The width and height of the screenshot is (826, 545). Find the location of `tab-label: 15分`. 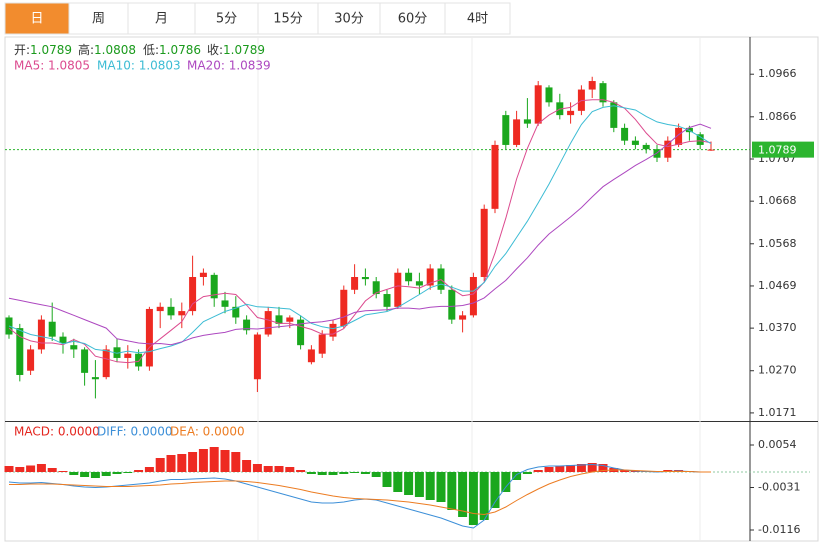

tab-label: 15分 is located at coordinates (288, 19).